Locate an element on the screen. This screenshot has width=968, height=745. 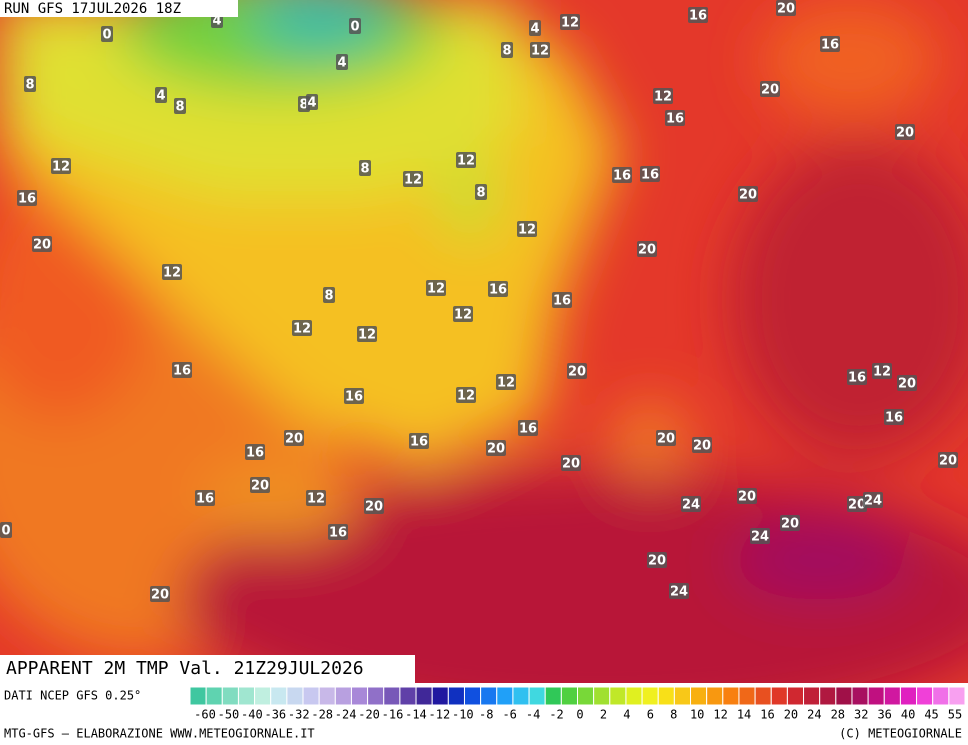
legend-tick-label: 55 is located at coordinates (955, 715).